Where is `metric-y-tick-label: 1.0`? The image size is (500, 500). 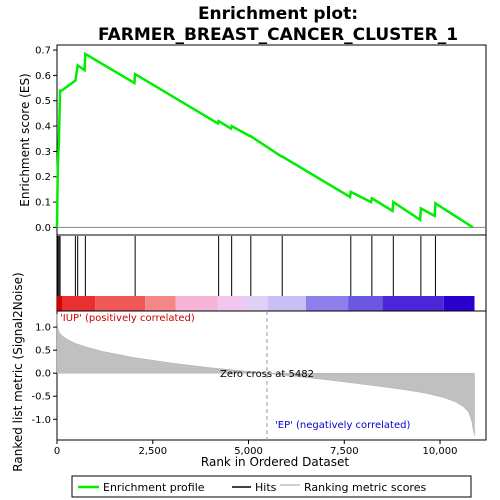
metric-y-tick-label: 1.0 is located at coordinates (43, 328).